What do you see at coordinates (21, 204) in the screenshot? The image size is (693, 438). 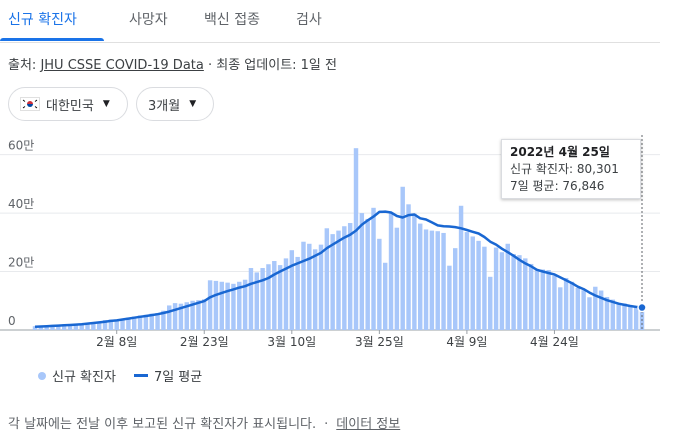 I see `y-tick-label: 40만` at bounding box center [21, 204].